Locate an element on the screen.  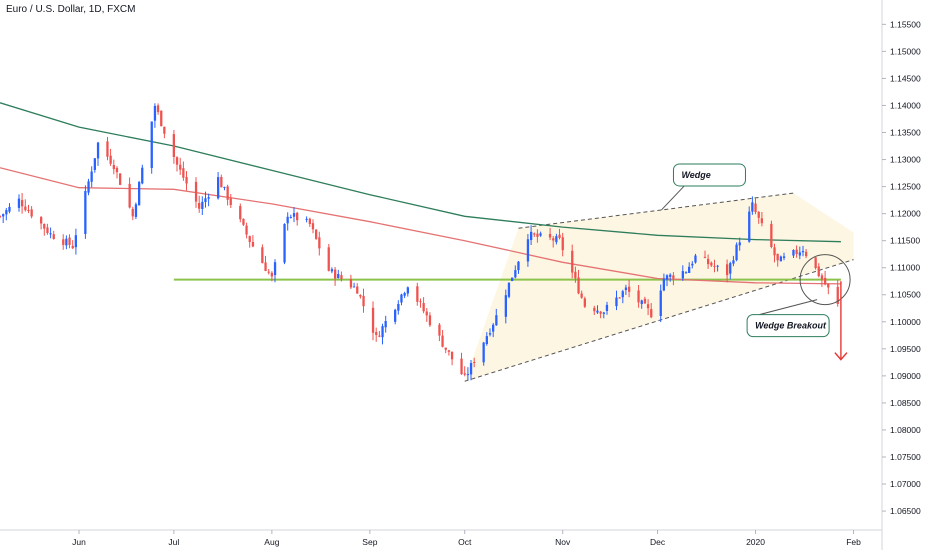
wedge-area is located at coordinates (659, 287).